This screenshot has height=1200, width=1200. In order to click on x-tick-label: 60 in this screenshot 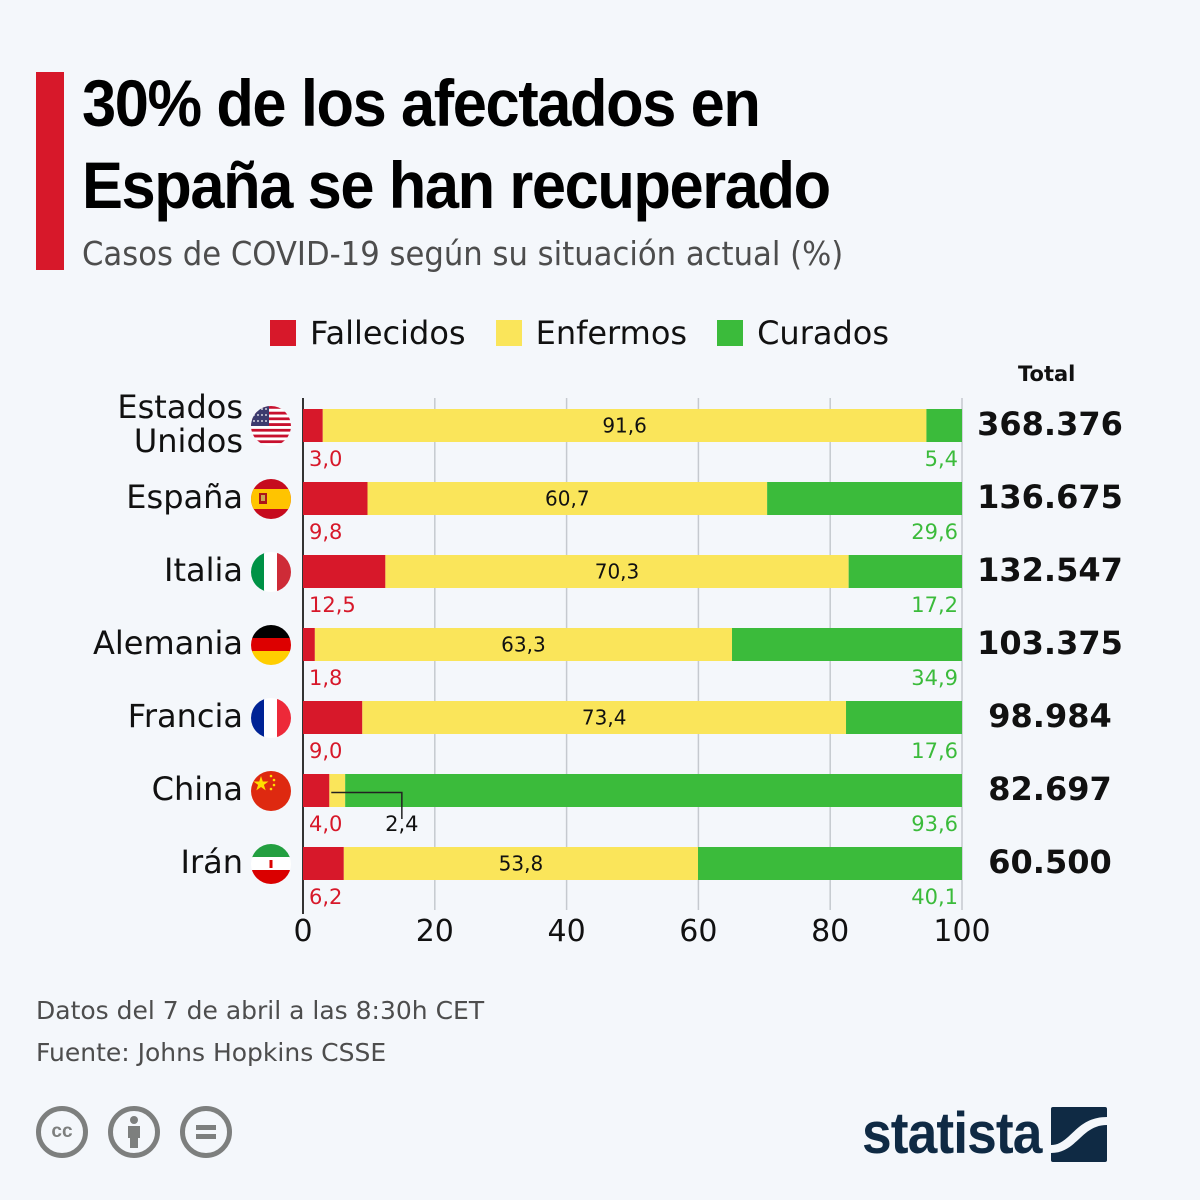, I will do `click(698, 931)`.